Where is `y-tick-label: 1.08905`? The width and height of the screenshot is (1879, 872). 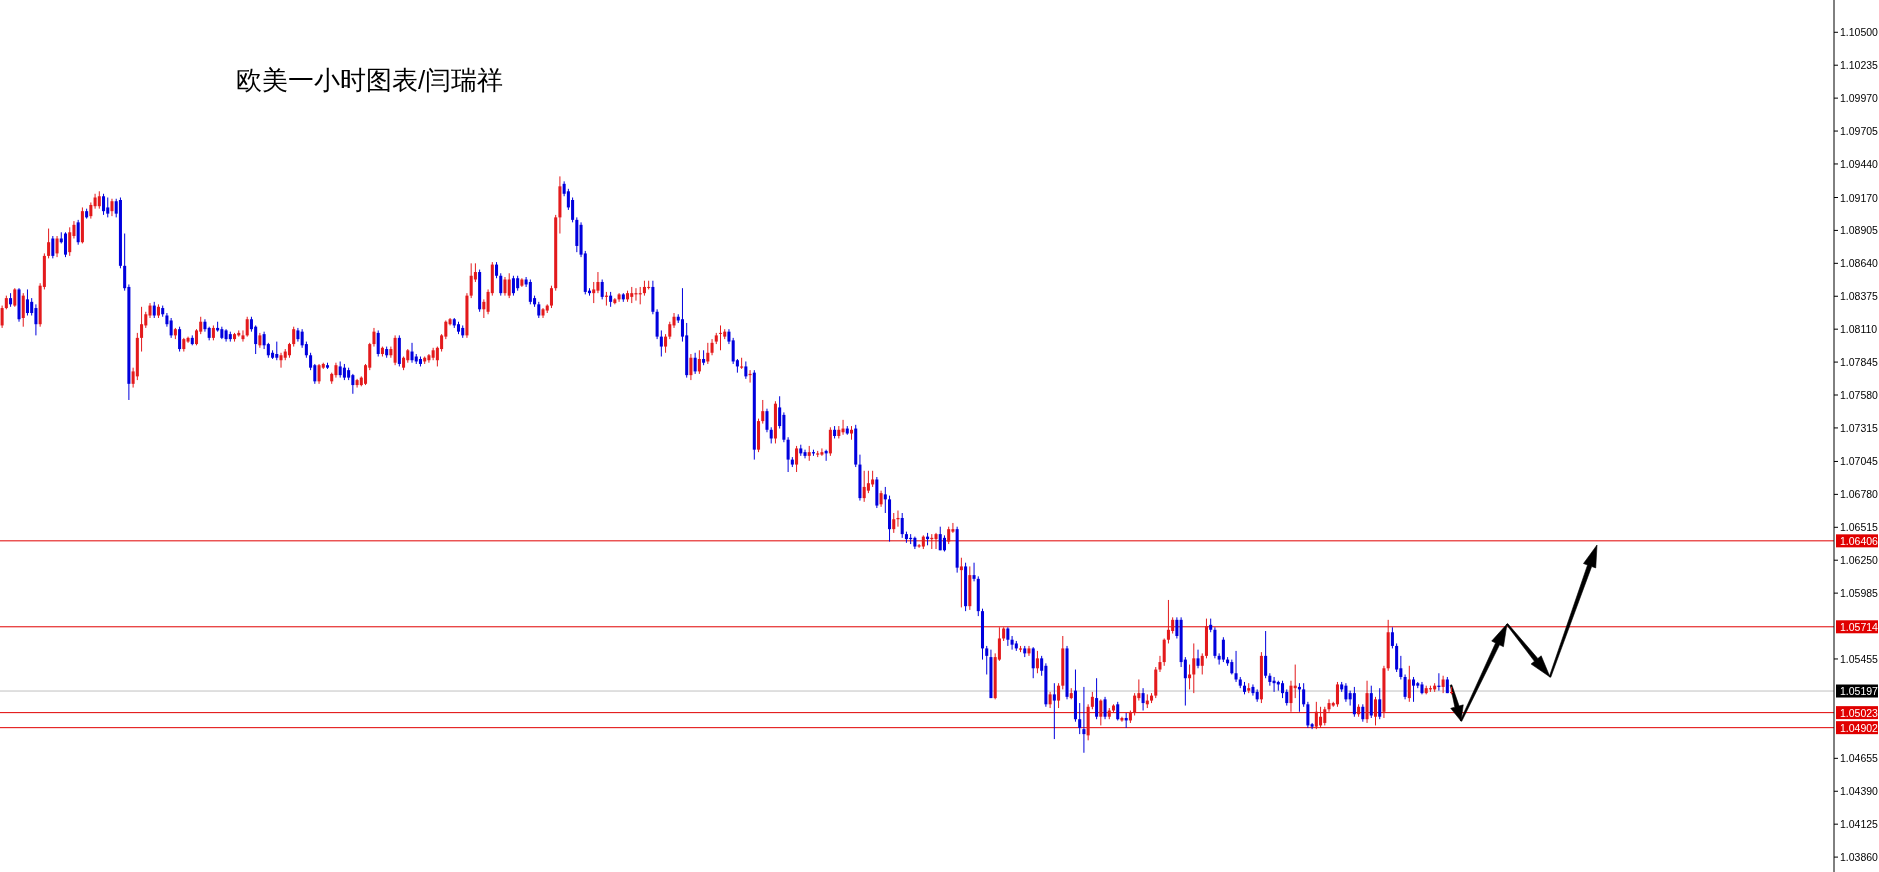 y-tick-label: 1.08905 is located at coordinates (1859, 230).